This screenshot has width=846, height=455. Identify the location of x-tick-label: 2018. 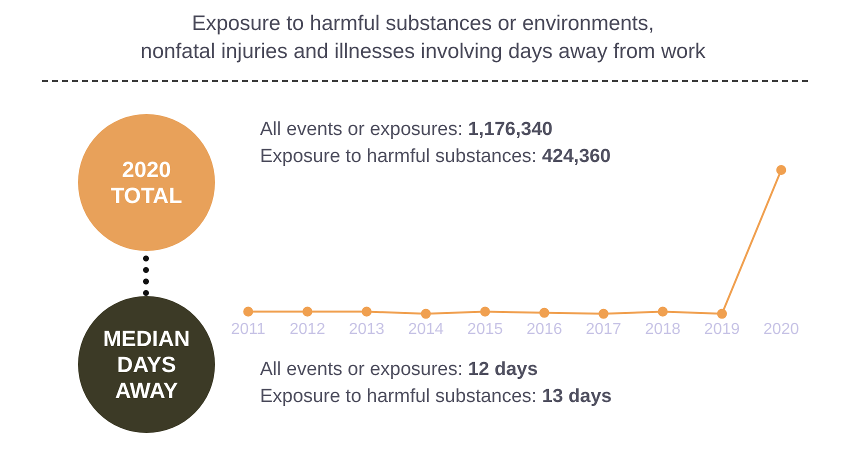
(662, 329).